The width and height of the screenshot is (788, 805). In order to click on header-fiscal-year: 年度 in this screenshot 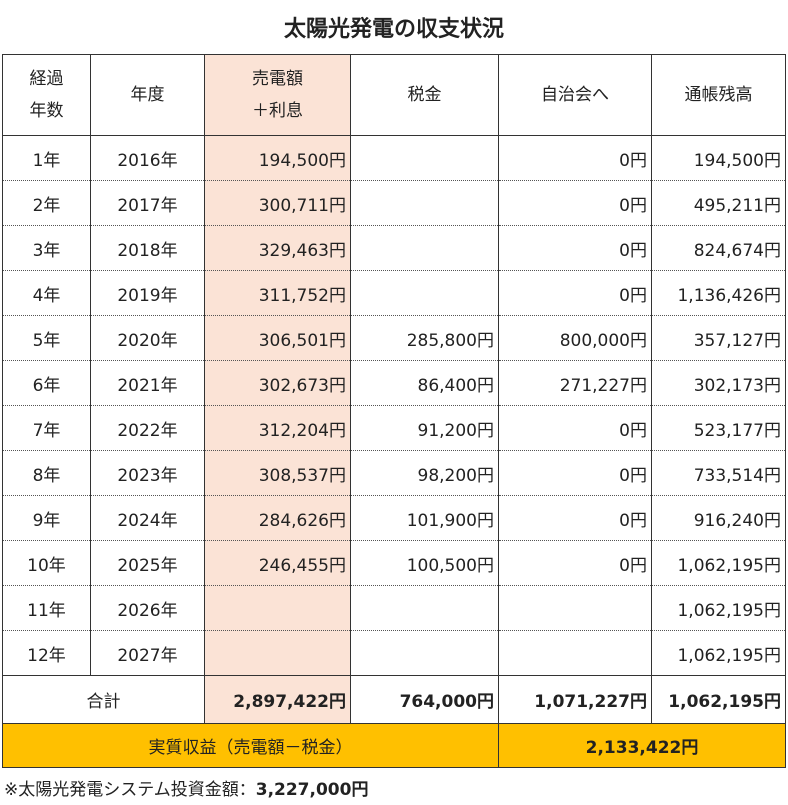, I will do `click(147, 95)`.